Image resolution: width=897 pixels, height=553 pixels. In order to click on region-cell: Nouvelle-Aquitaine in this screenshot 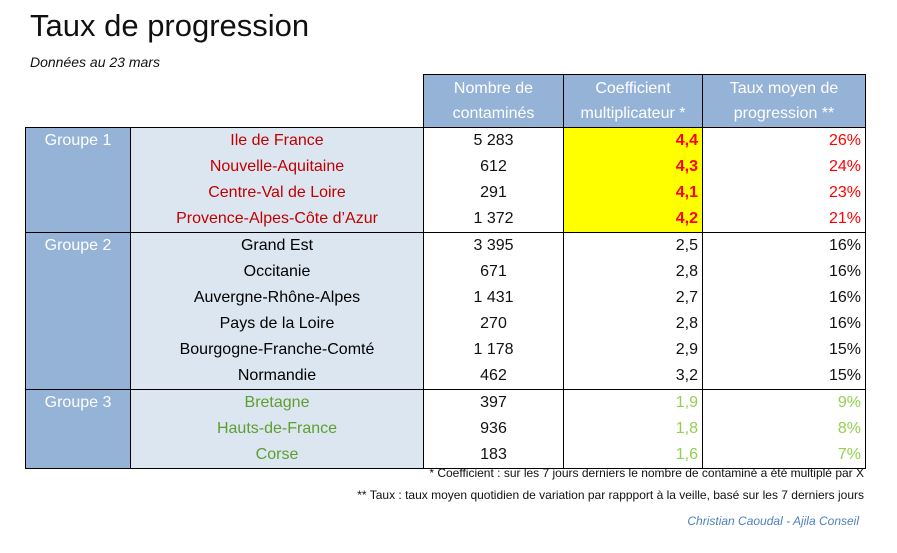, I will do `click(277, 166)`.